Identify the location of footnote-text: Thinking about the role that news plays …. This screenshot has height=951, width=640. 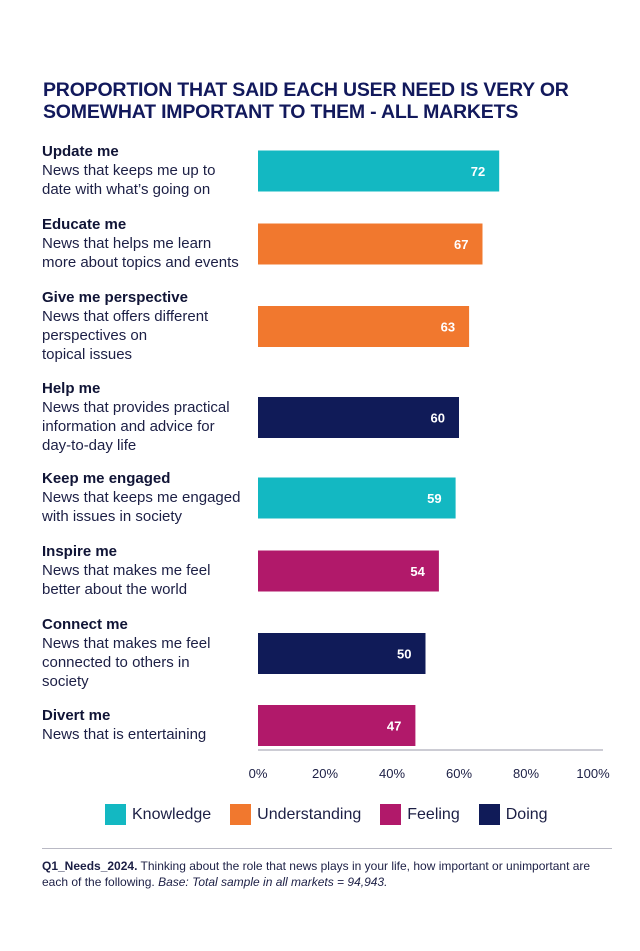
(316, 874).